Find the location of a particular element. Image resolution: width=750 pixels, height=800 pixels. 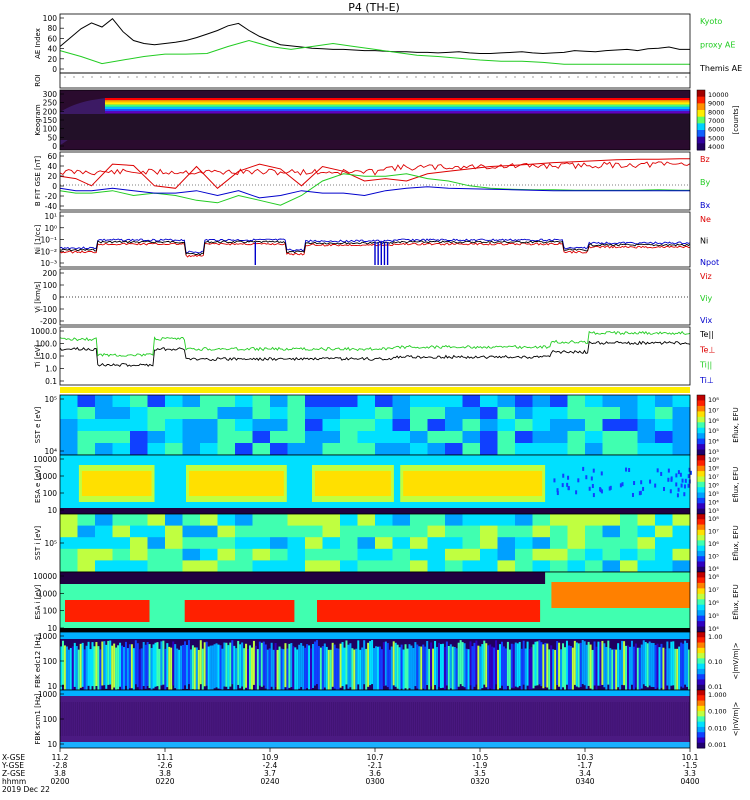

ytick-label: 20 is located at coordinates (52, 176).